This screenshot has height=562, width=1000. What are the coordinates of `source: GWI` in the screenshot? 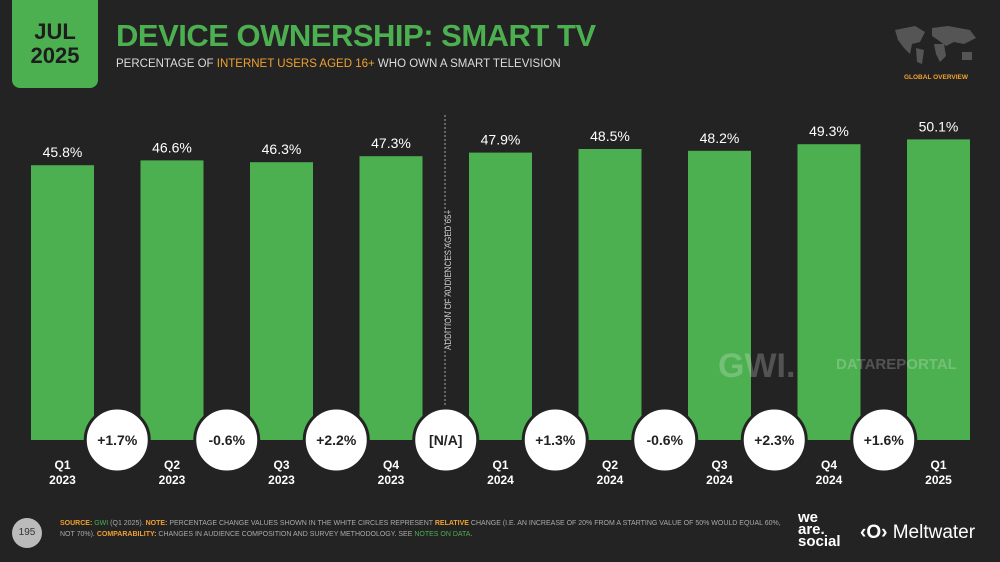 It's located at (101, 523).